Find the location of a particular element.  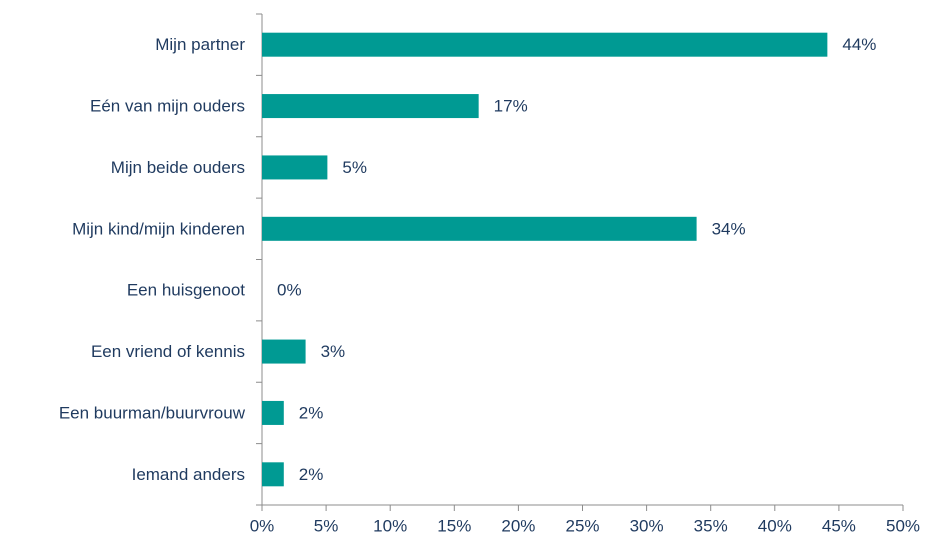

x-tick-label: 10% is located at coordinates (390, 525).